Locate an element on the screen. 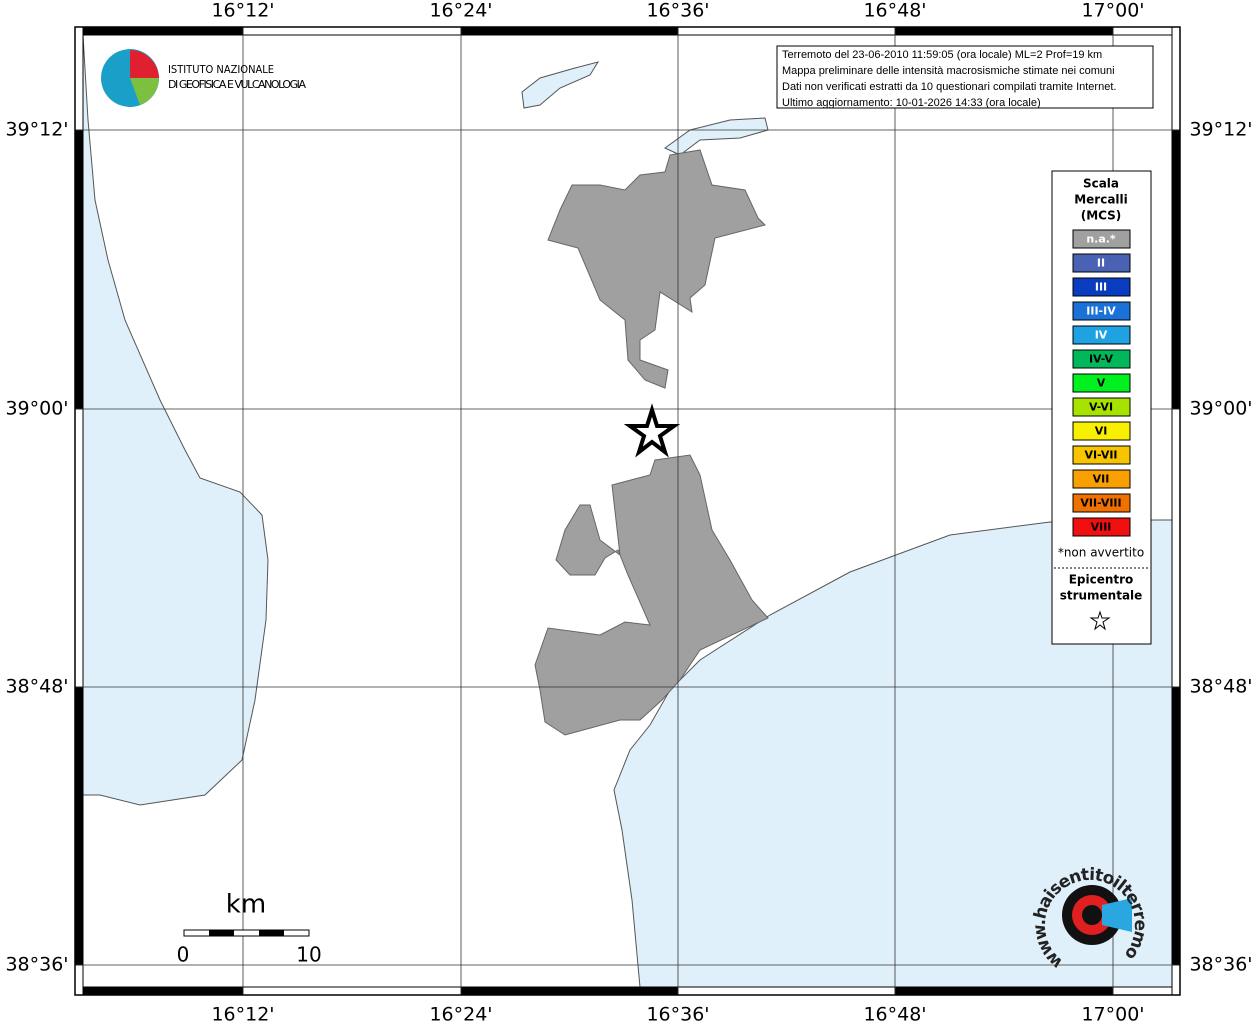  info-box is located at coordinates (965, 77).